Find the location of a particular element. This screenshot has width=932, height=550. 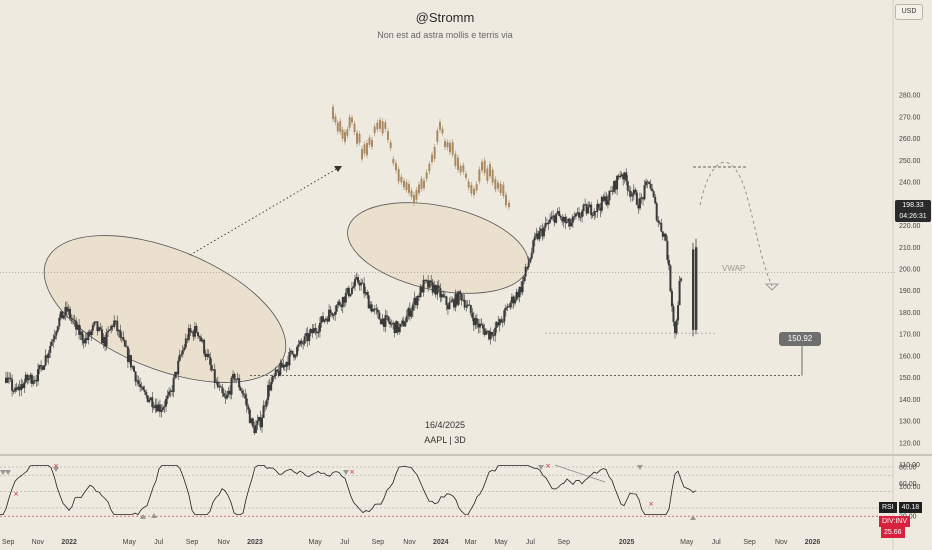

rsi-tick-label: 60.00 is located at coordinates (908, 484).